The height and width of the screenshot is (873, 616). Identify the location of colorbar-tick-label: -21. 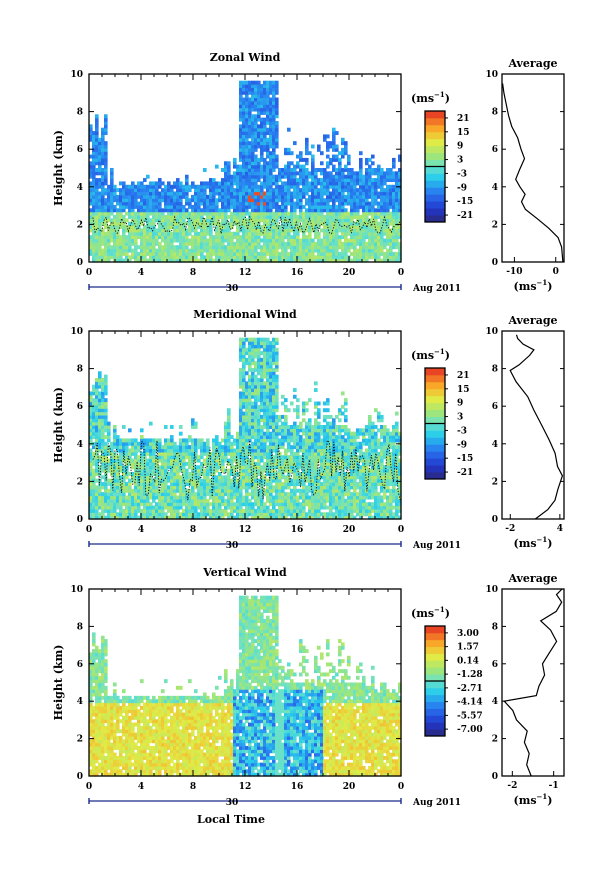
(465, 473).